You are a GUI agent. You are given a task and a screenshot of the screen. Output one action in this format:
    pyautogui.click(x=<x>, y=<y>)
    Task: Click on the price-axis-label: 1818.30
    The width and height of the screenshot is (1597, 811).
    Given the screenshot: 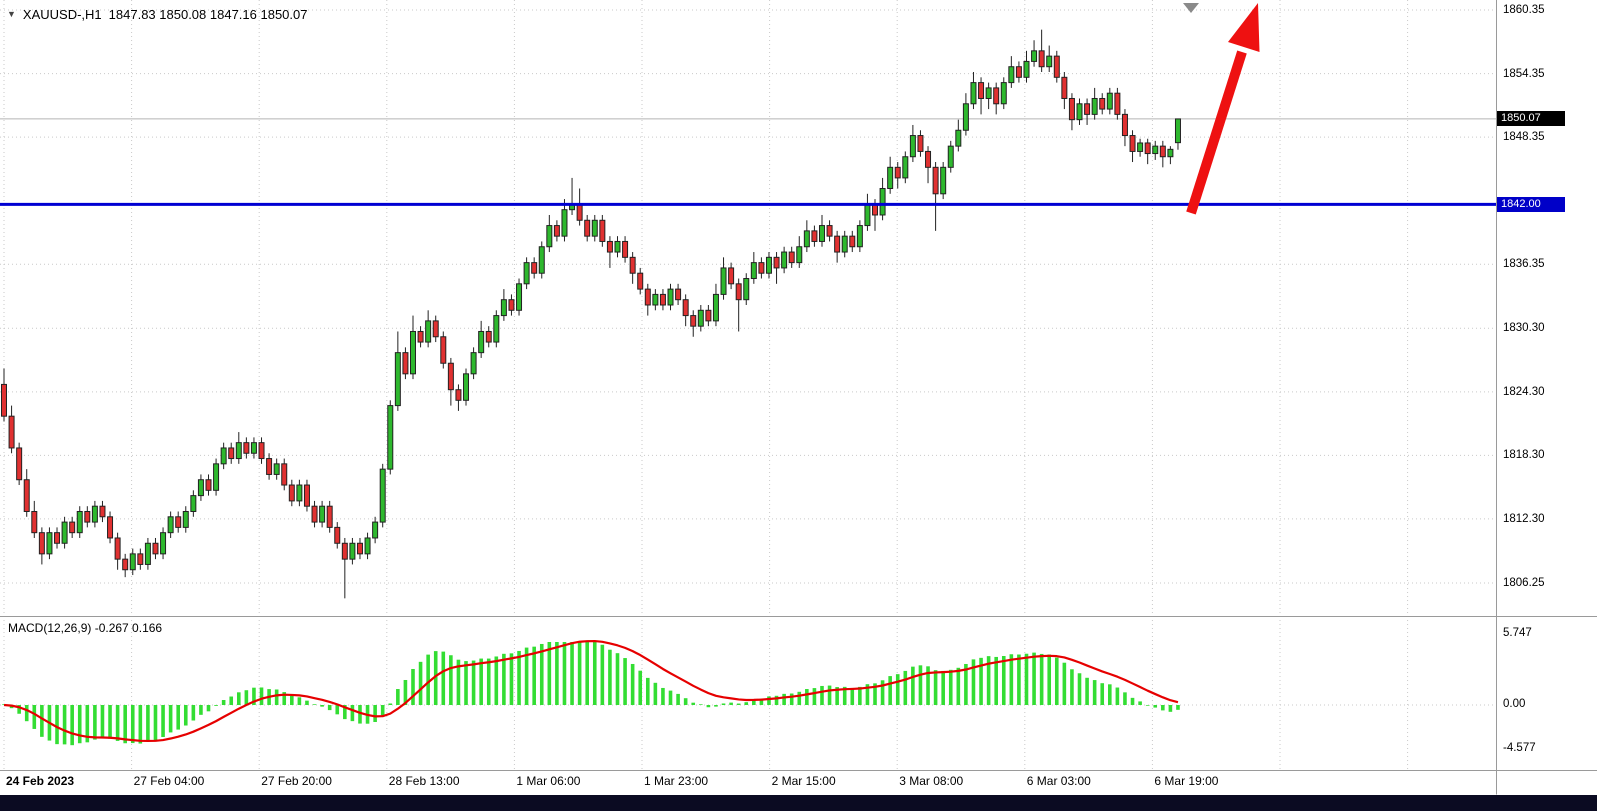 What is the action you would take?
    pyautogui.click(x=1524, y=455)
    